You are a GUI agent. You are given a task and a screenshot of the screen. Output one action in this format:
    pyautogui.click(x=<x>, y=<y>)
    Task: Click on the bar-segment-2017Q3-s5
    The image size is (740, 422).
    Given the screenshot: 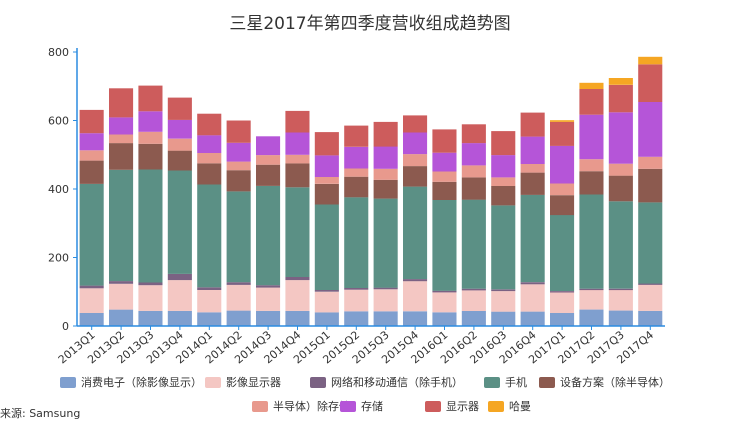 What is the action you would take?
    pyautogui.click(x=620, y=169)
    